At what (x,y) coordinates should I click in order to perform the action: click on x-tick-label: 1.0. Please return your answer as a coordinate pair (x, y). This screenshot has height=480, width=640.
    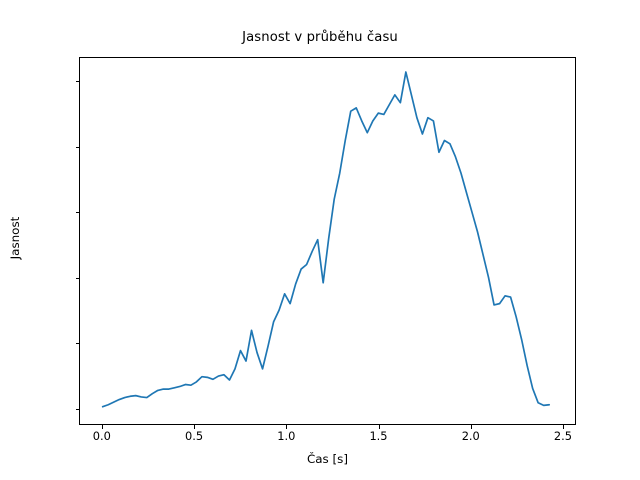
    Looking at the image, I should click on (286, 436).